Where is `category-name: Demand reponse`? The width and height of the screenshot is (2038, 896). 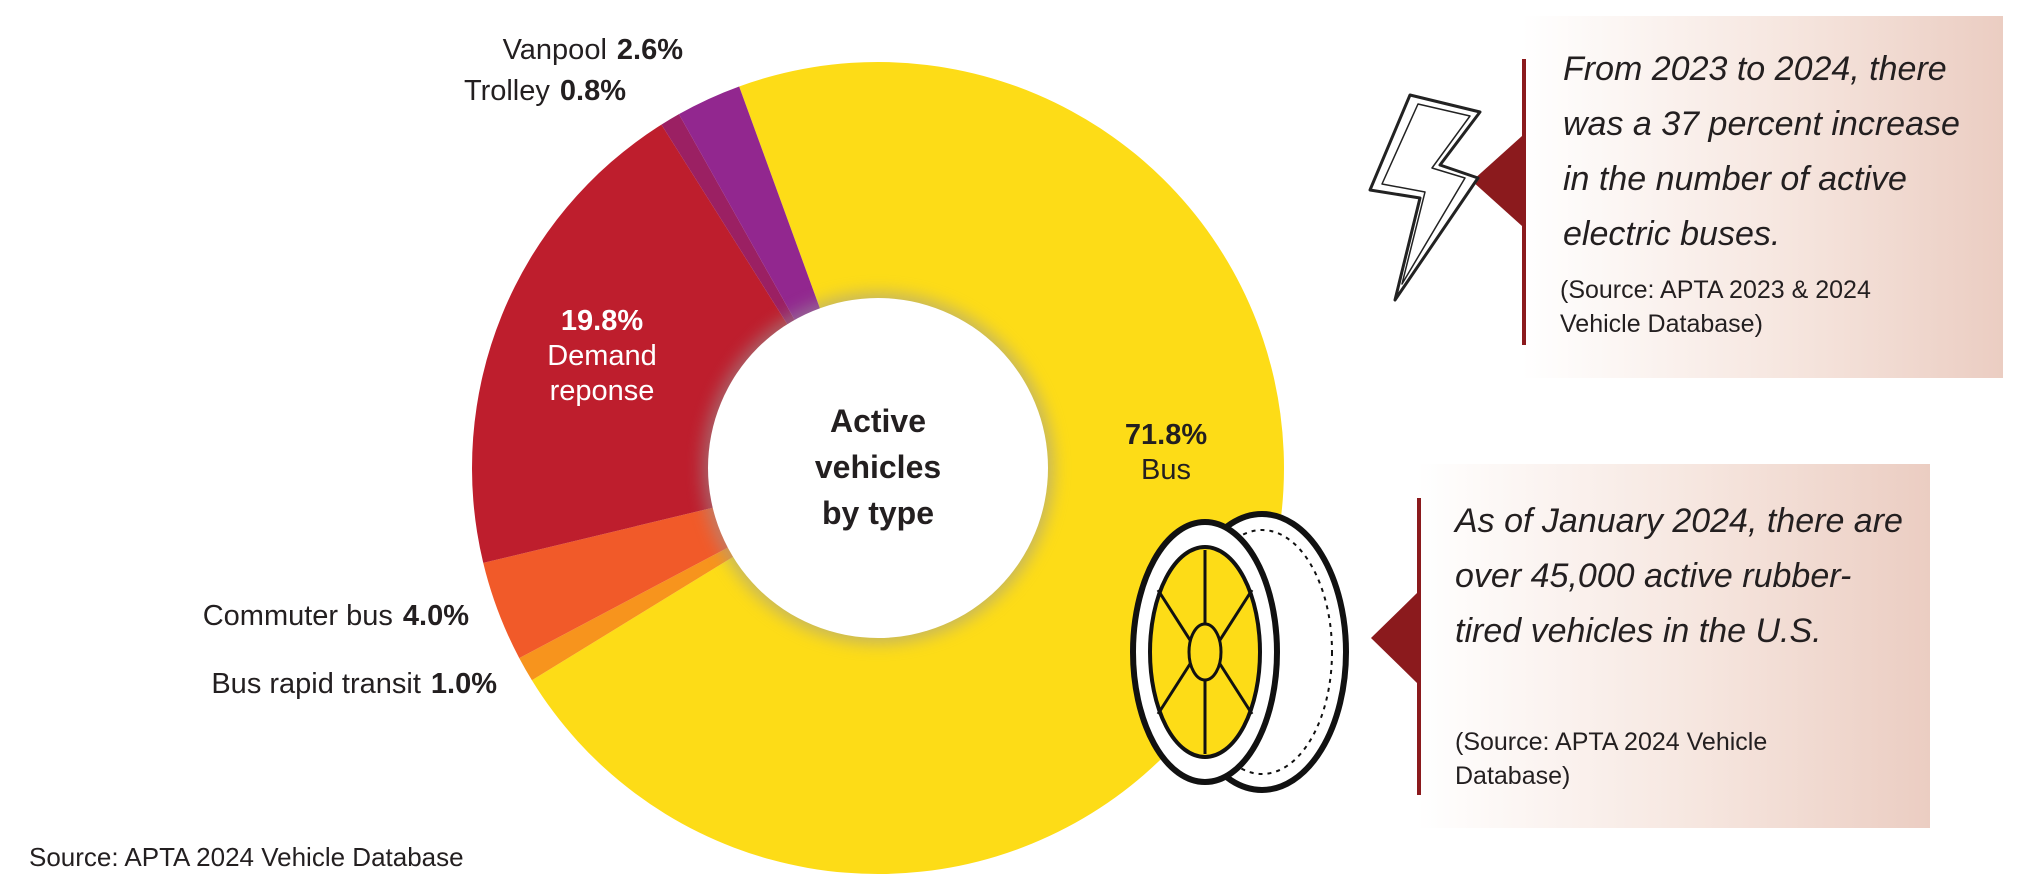
category-name: Demand reponse is located at coordinates (602, 373).